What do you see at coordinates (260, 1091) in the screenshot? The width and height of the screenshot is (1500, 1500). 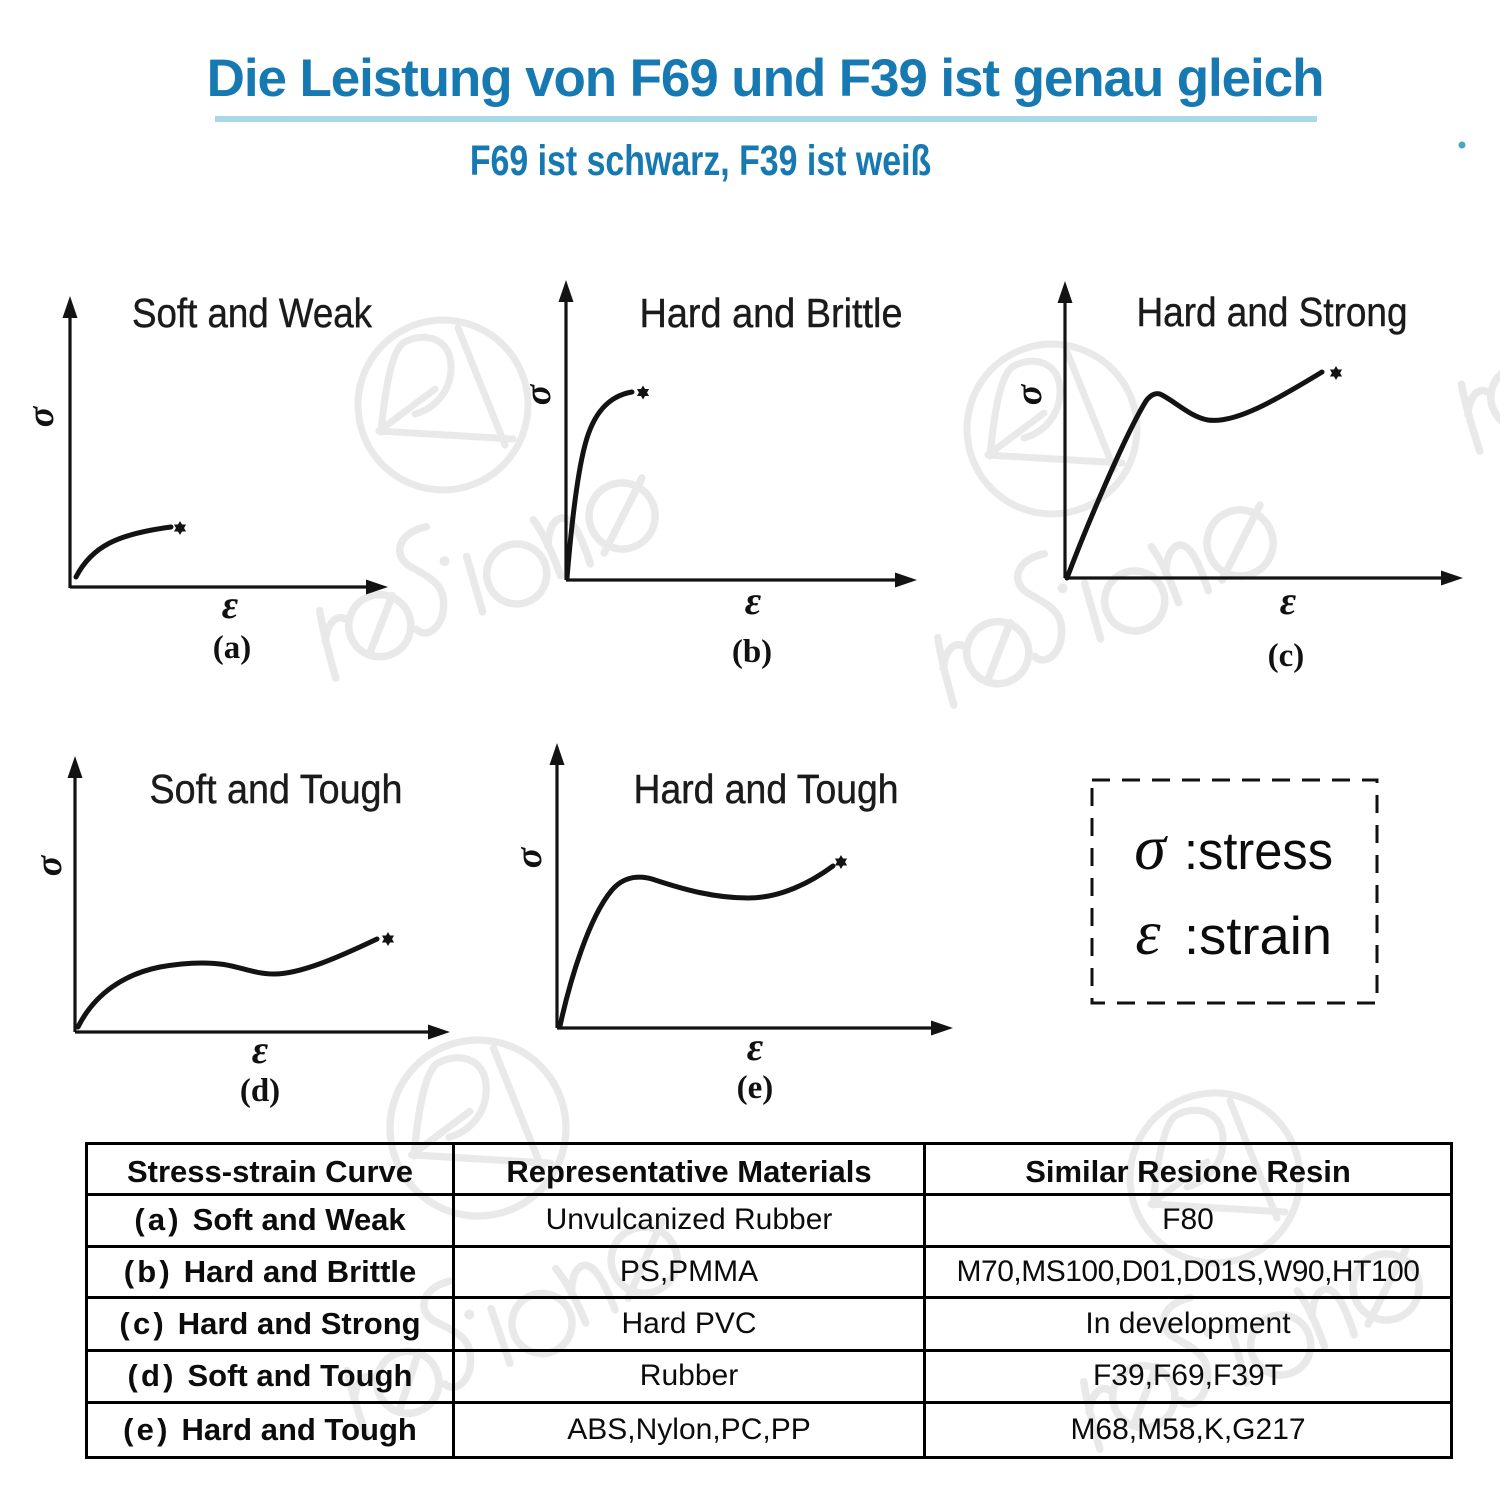 I see `svg-text: (d)` at bounding box center [260, 1091].